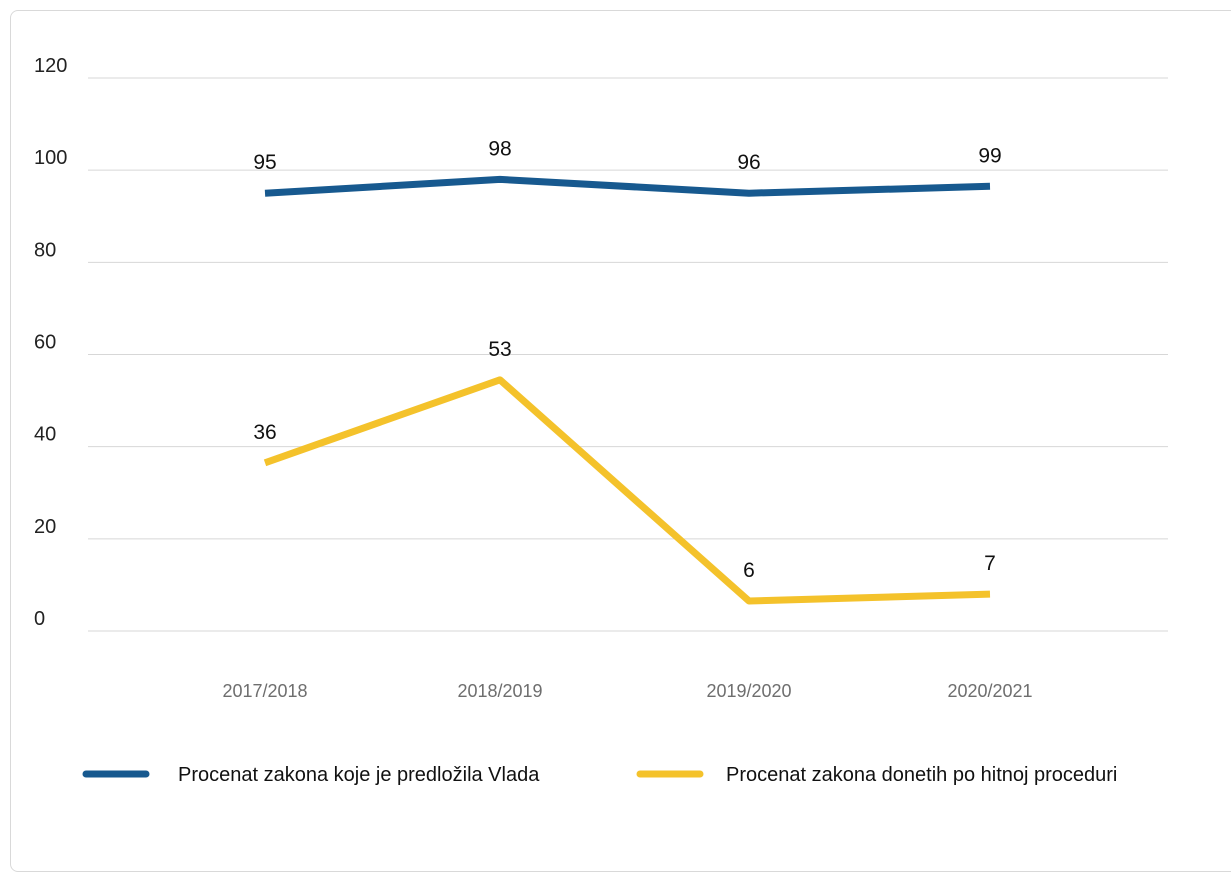  I want to click on data-label: 6, so click(749, 570).